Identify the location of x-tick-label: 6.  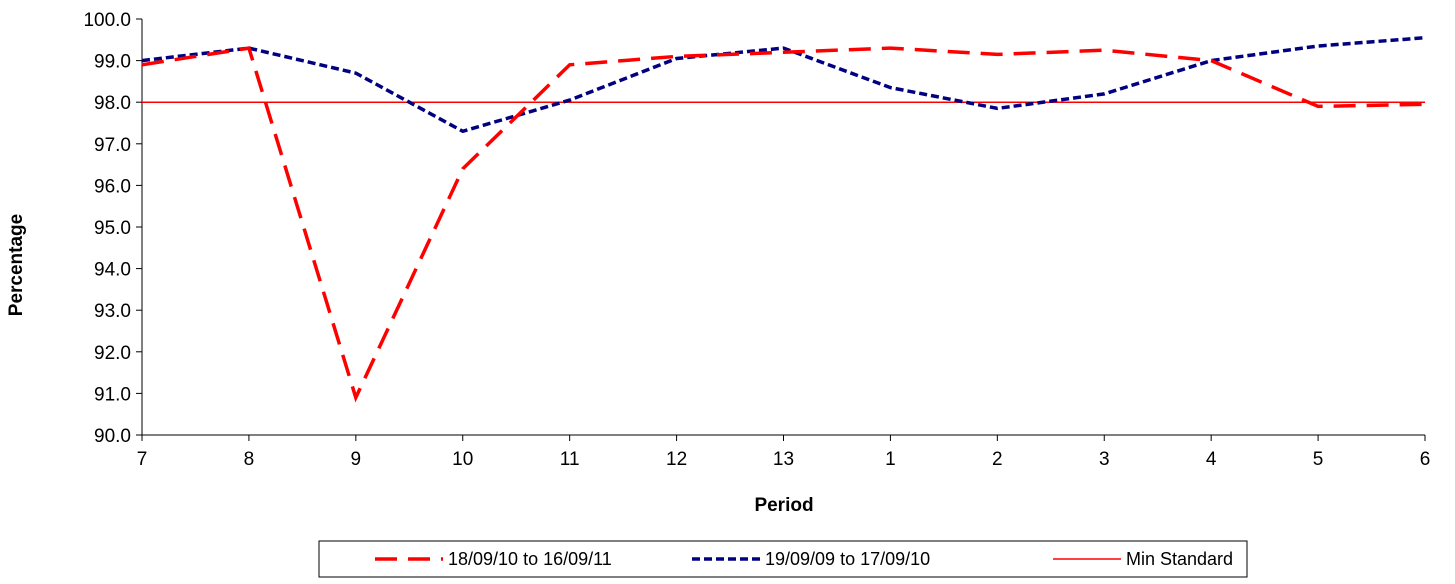
(1425, 459).